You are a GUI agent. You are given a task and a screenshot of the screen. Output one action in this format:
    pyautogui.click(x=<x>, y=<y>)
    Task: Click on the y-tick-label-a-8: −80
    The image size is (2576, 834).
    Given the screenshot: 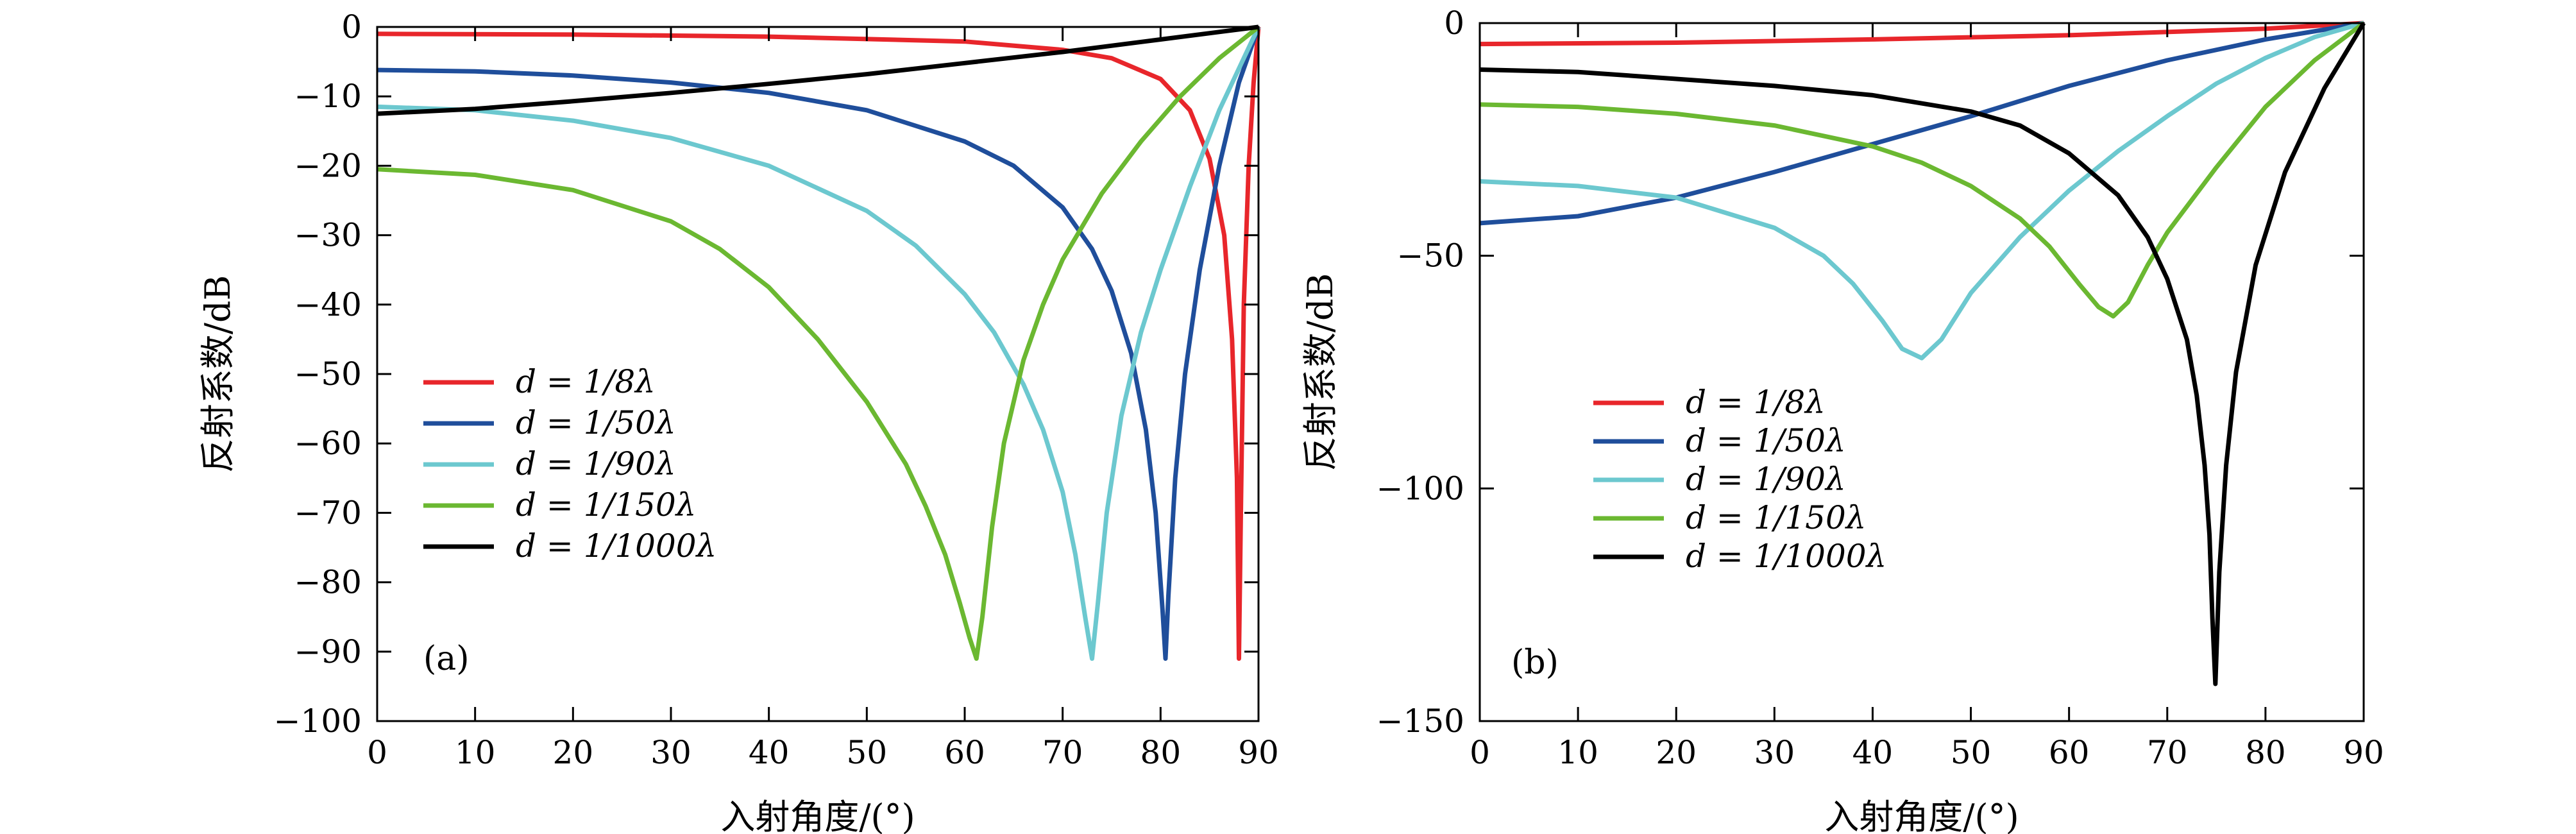 What is the action you would take?
    pyautogui.click(x=328, y=582)
    